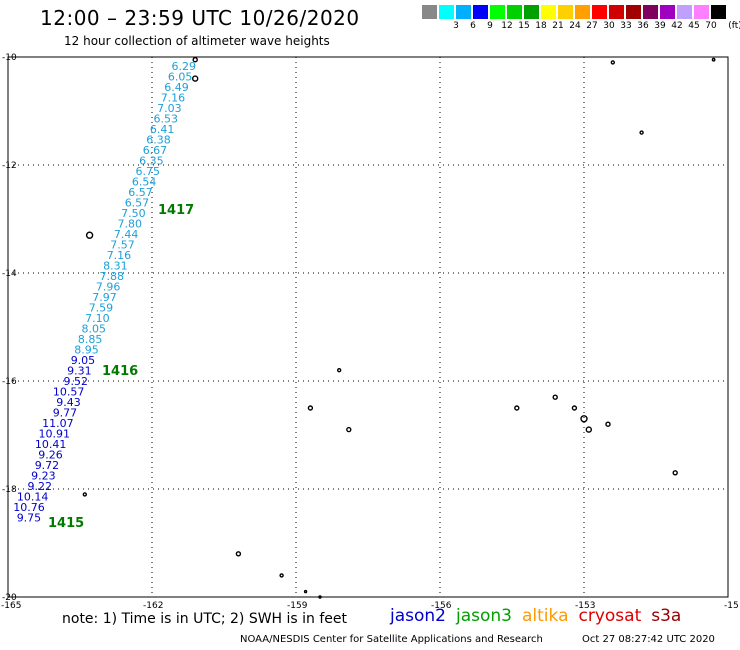  What do you see at coordinates (507, 26) in the screenshot?
I see `legend-tick-label: 12` at bounding box center [507, 26].